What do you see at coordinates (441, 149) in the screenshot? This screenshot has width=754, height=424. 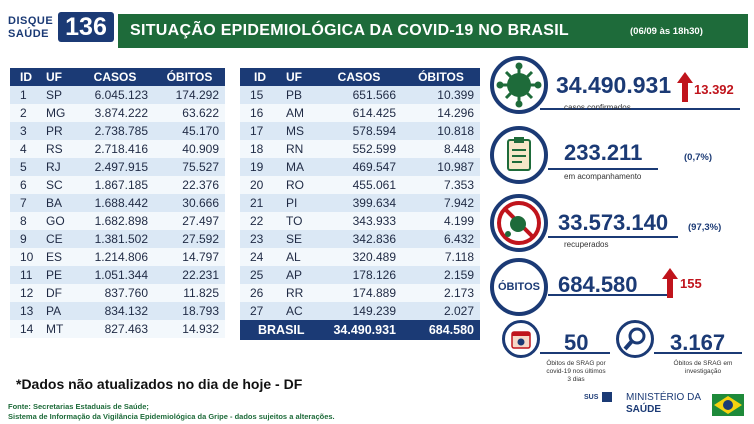 I see `state-deaths: 8.448` at bounding box center [441, 149].